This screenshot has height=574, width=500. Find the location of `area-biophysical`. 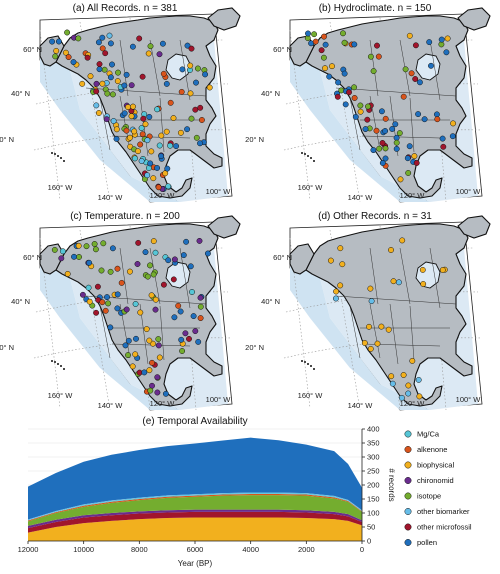

area-biophysical is located at coordinates (195, 529).